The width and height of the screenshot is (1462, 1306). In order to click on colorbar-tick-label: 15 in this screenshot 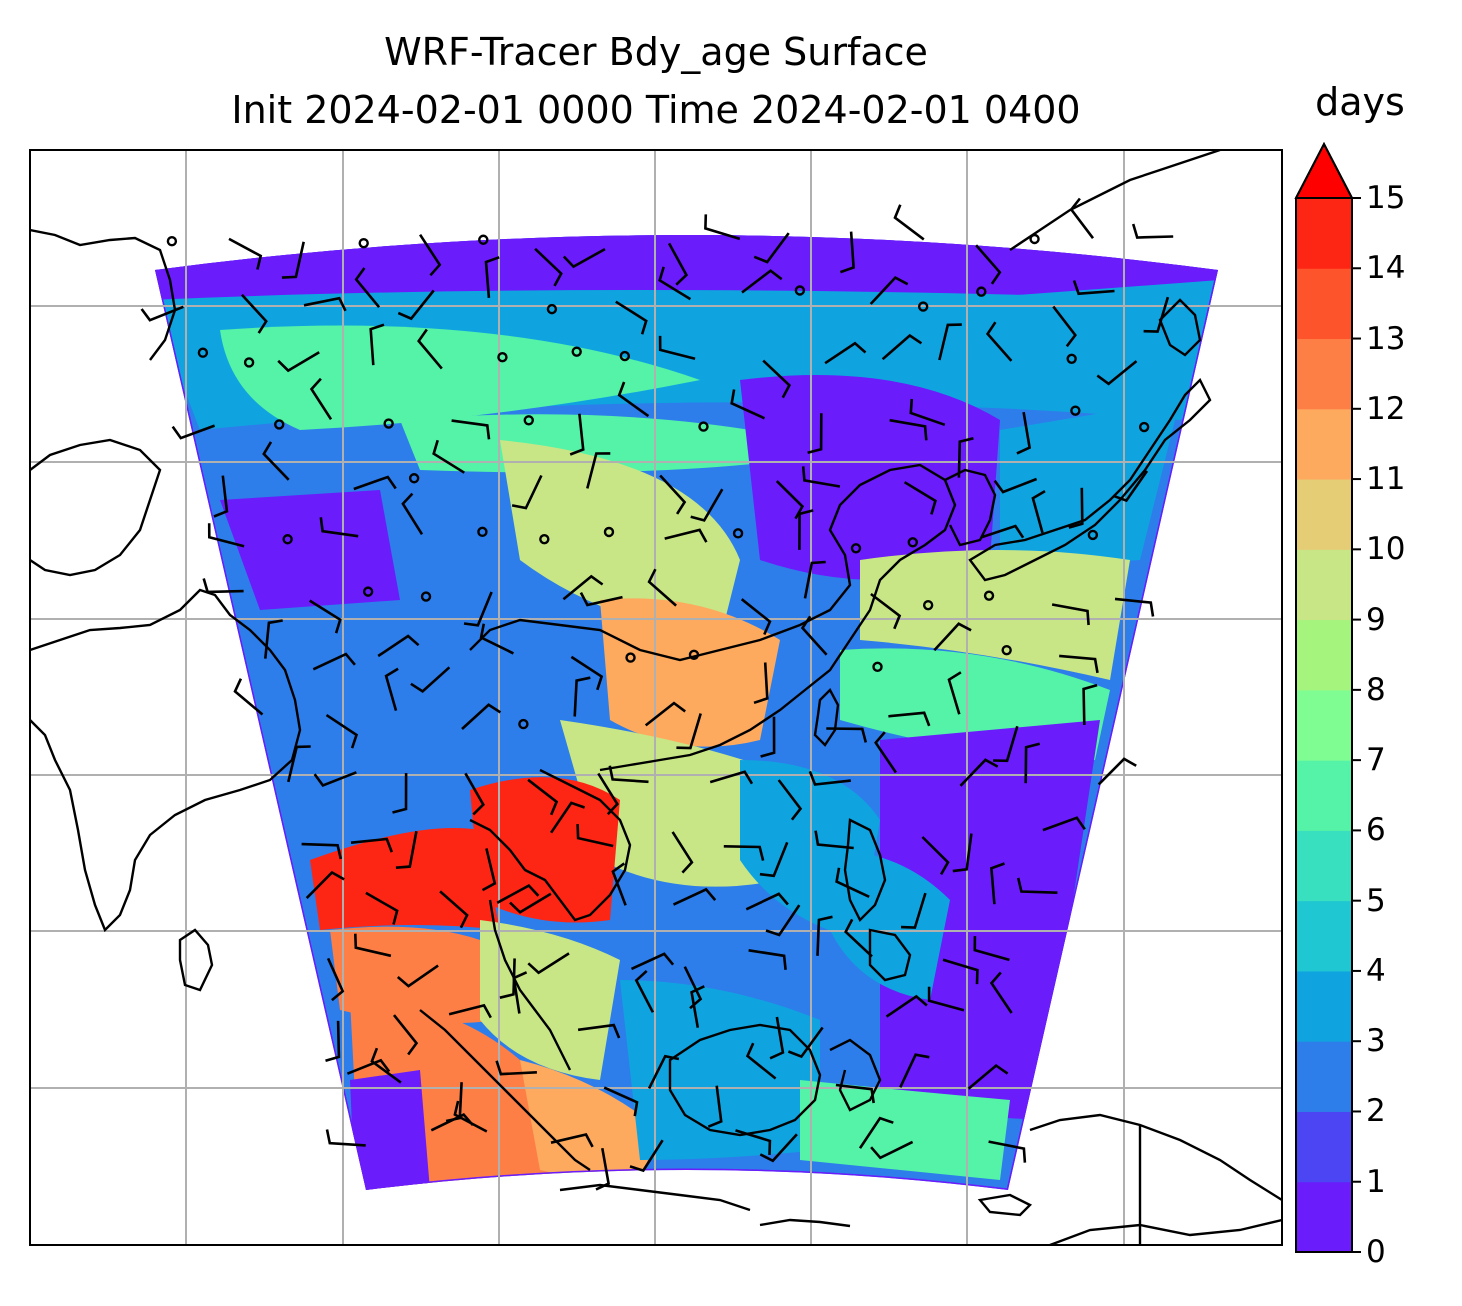, I will do `click(1386, 198)`.